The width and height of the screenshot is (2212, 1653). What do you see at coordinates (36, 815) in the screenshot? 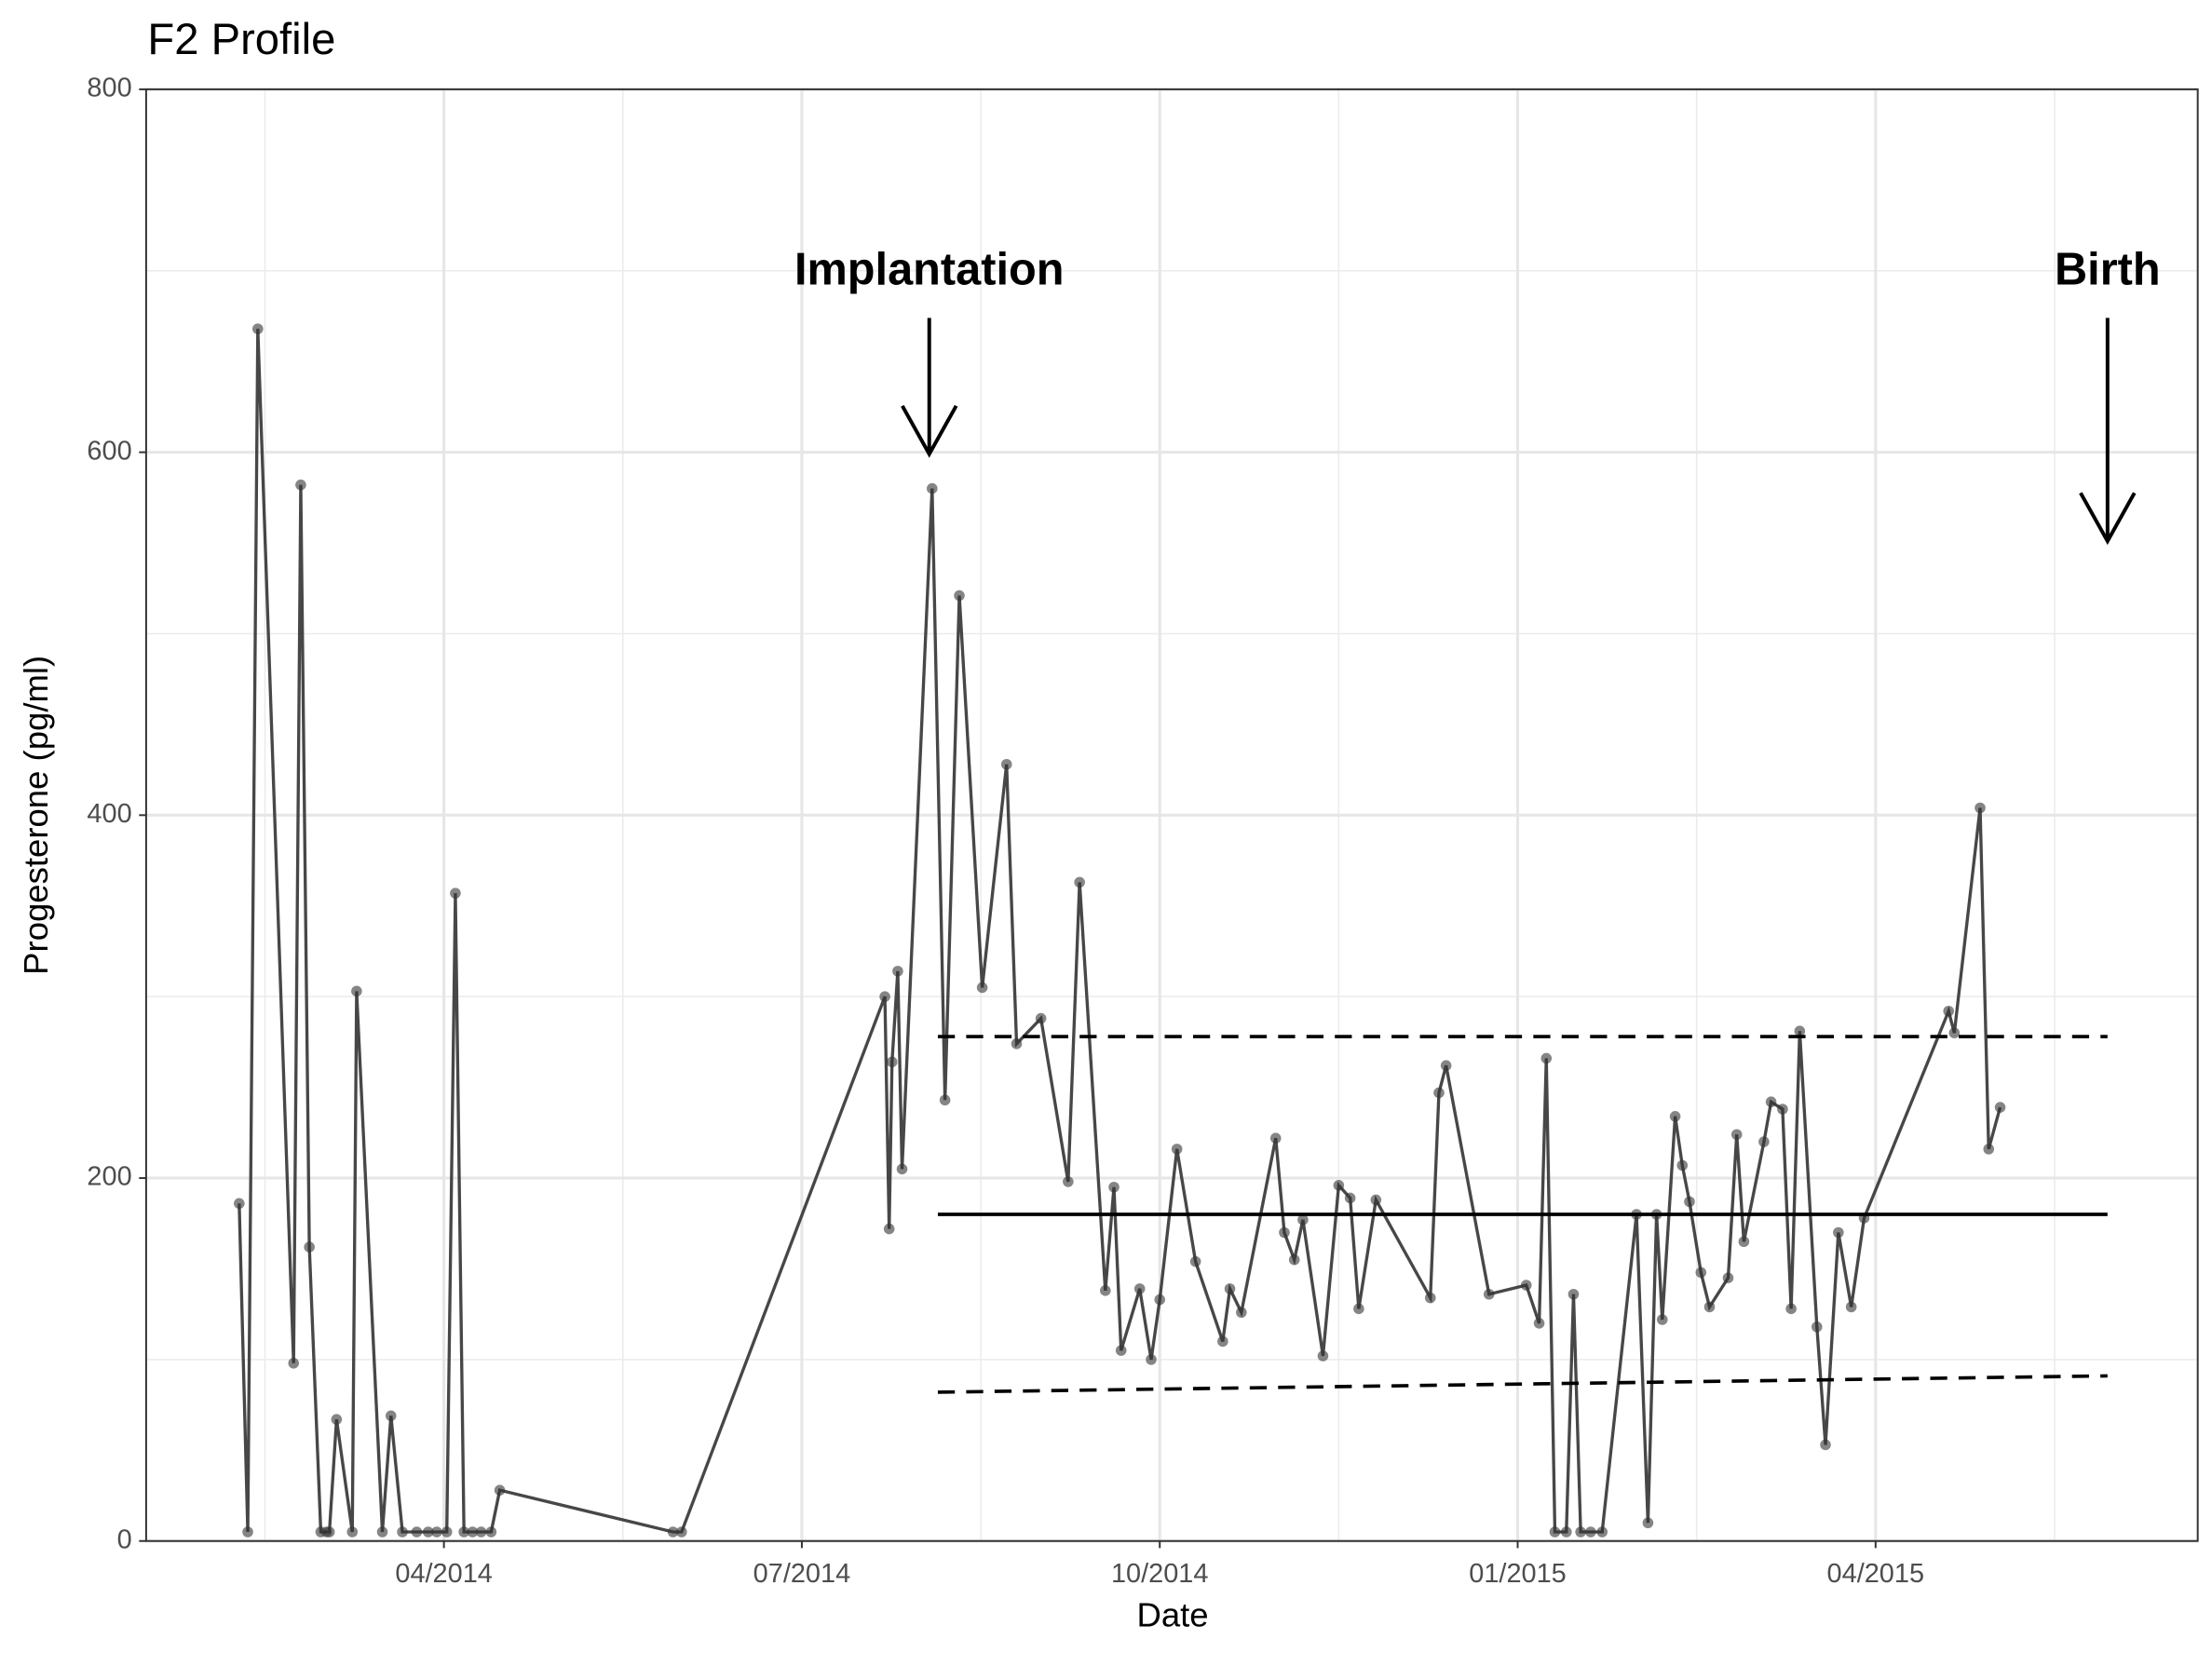
I see `y-axis-title: Progesterone (pg/ml)` at bounding box center [36, 815].